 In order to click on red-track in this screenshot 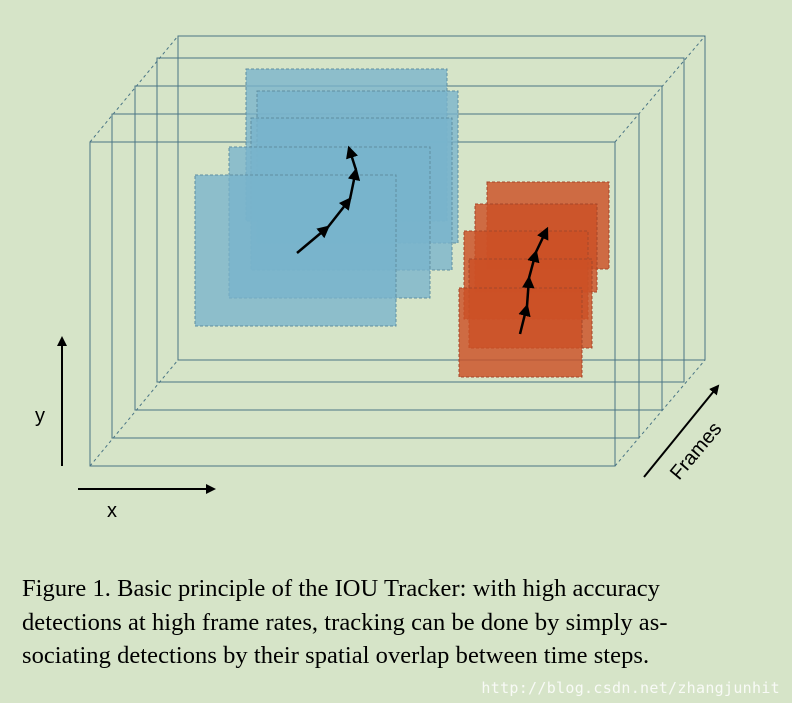, I will do `click(533, 280)`.